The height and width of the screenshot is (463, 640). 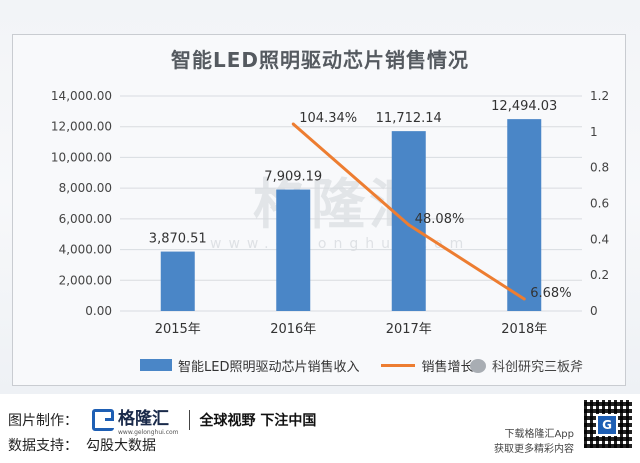 I want to click on footer-divider, so click(x=189, y=420).